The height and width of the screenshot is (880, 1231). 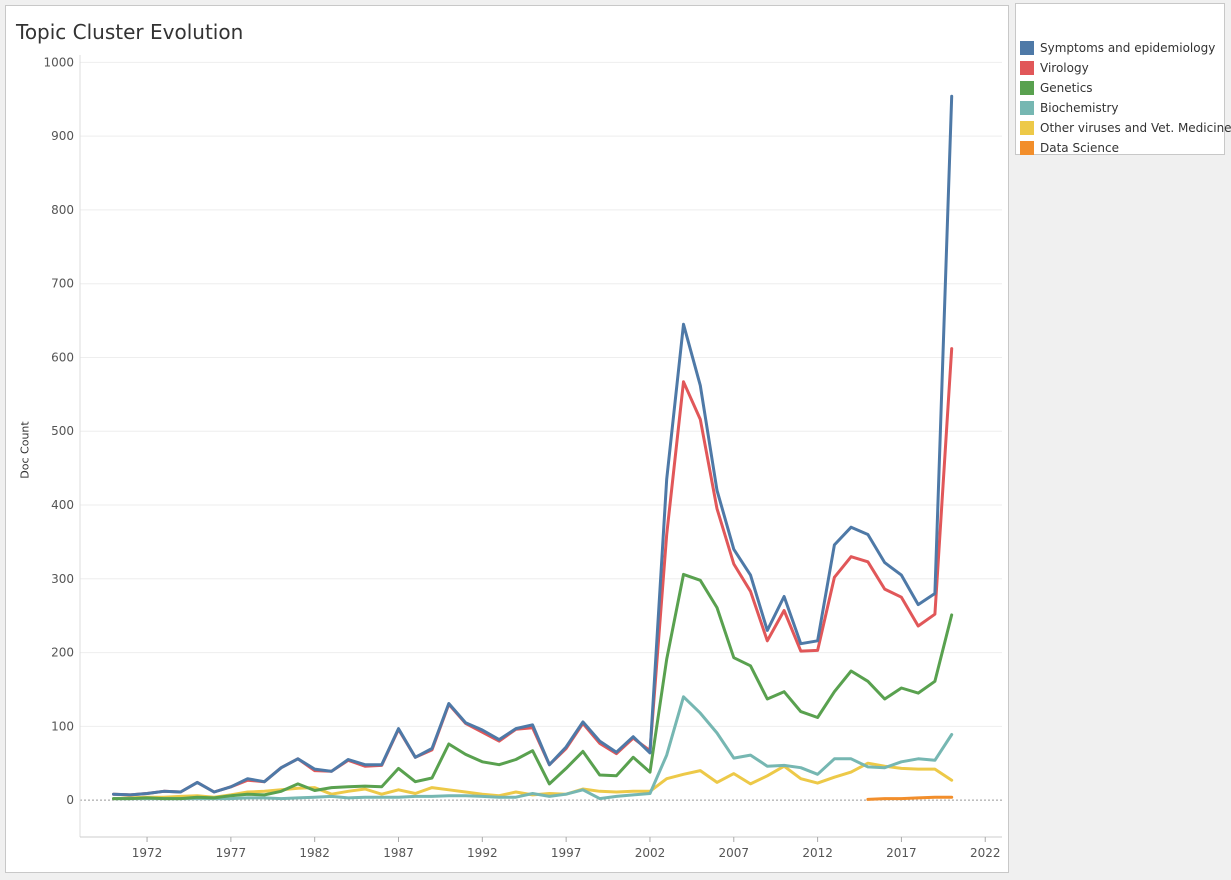 I want to click on x-tick-label: 1982, so click(x=314, y=853).